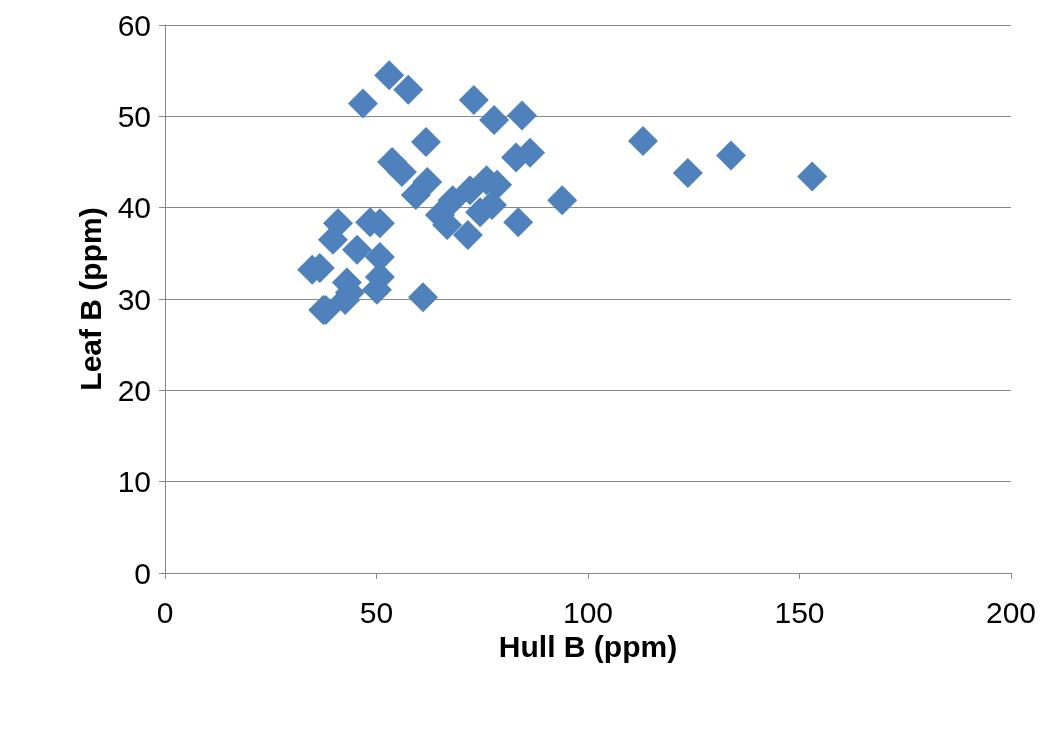  Describe the element at coordinates (134, 116) in the screenshot. I see `y-tick-label: 50` at that location.